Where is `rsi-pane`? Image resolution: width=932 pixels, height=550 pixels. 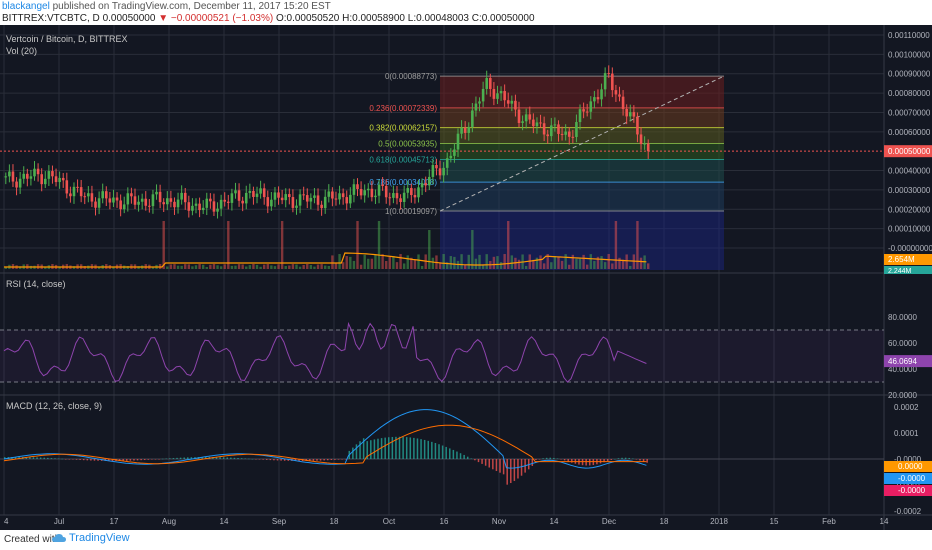
rsi-pane is located at coordinates (442, 352).